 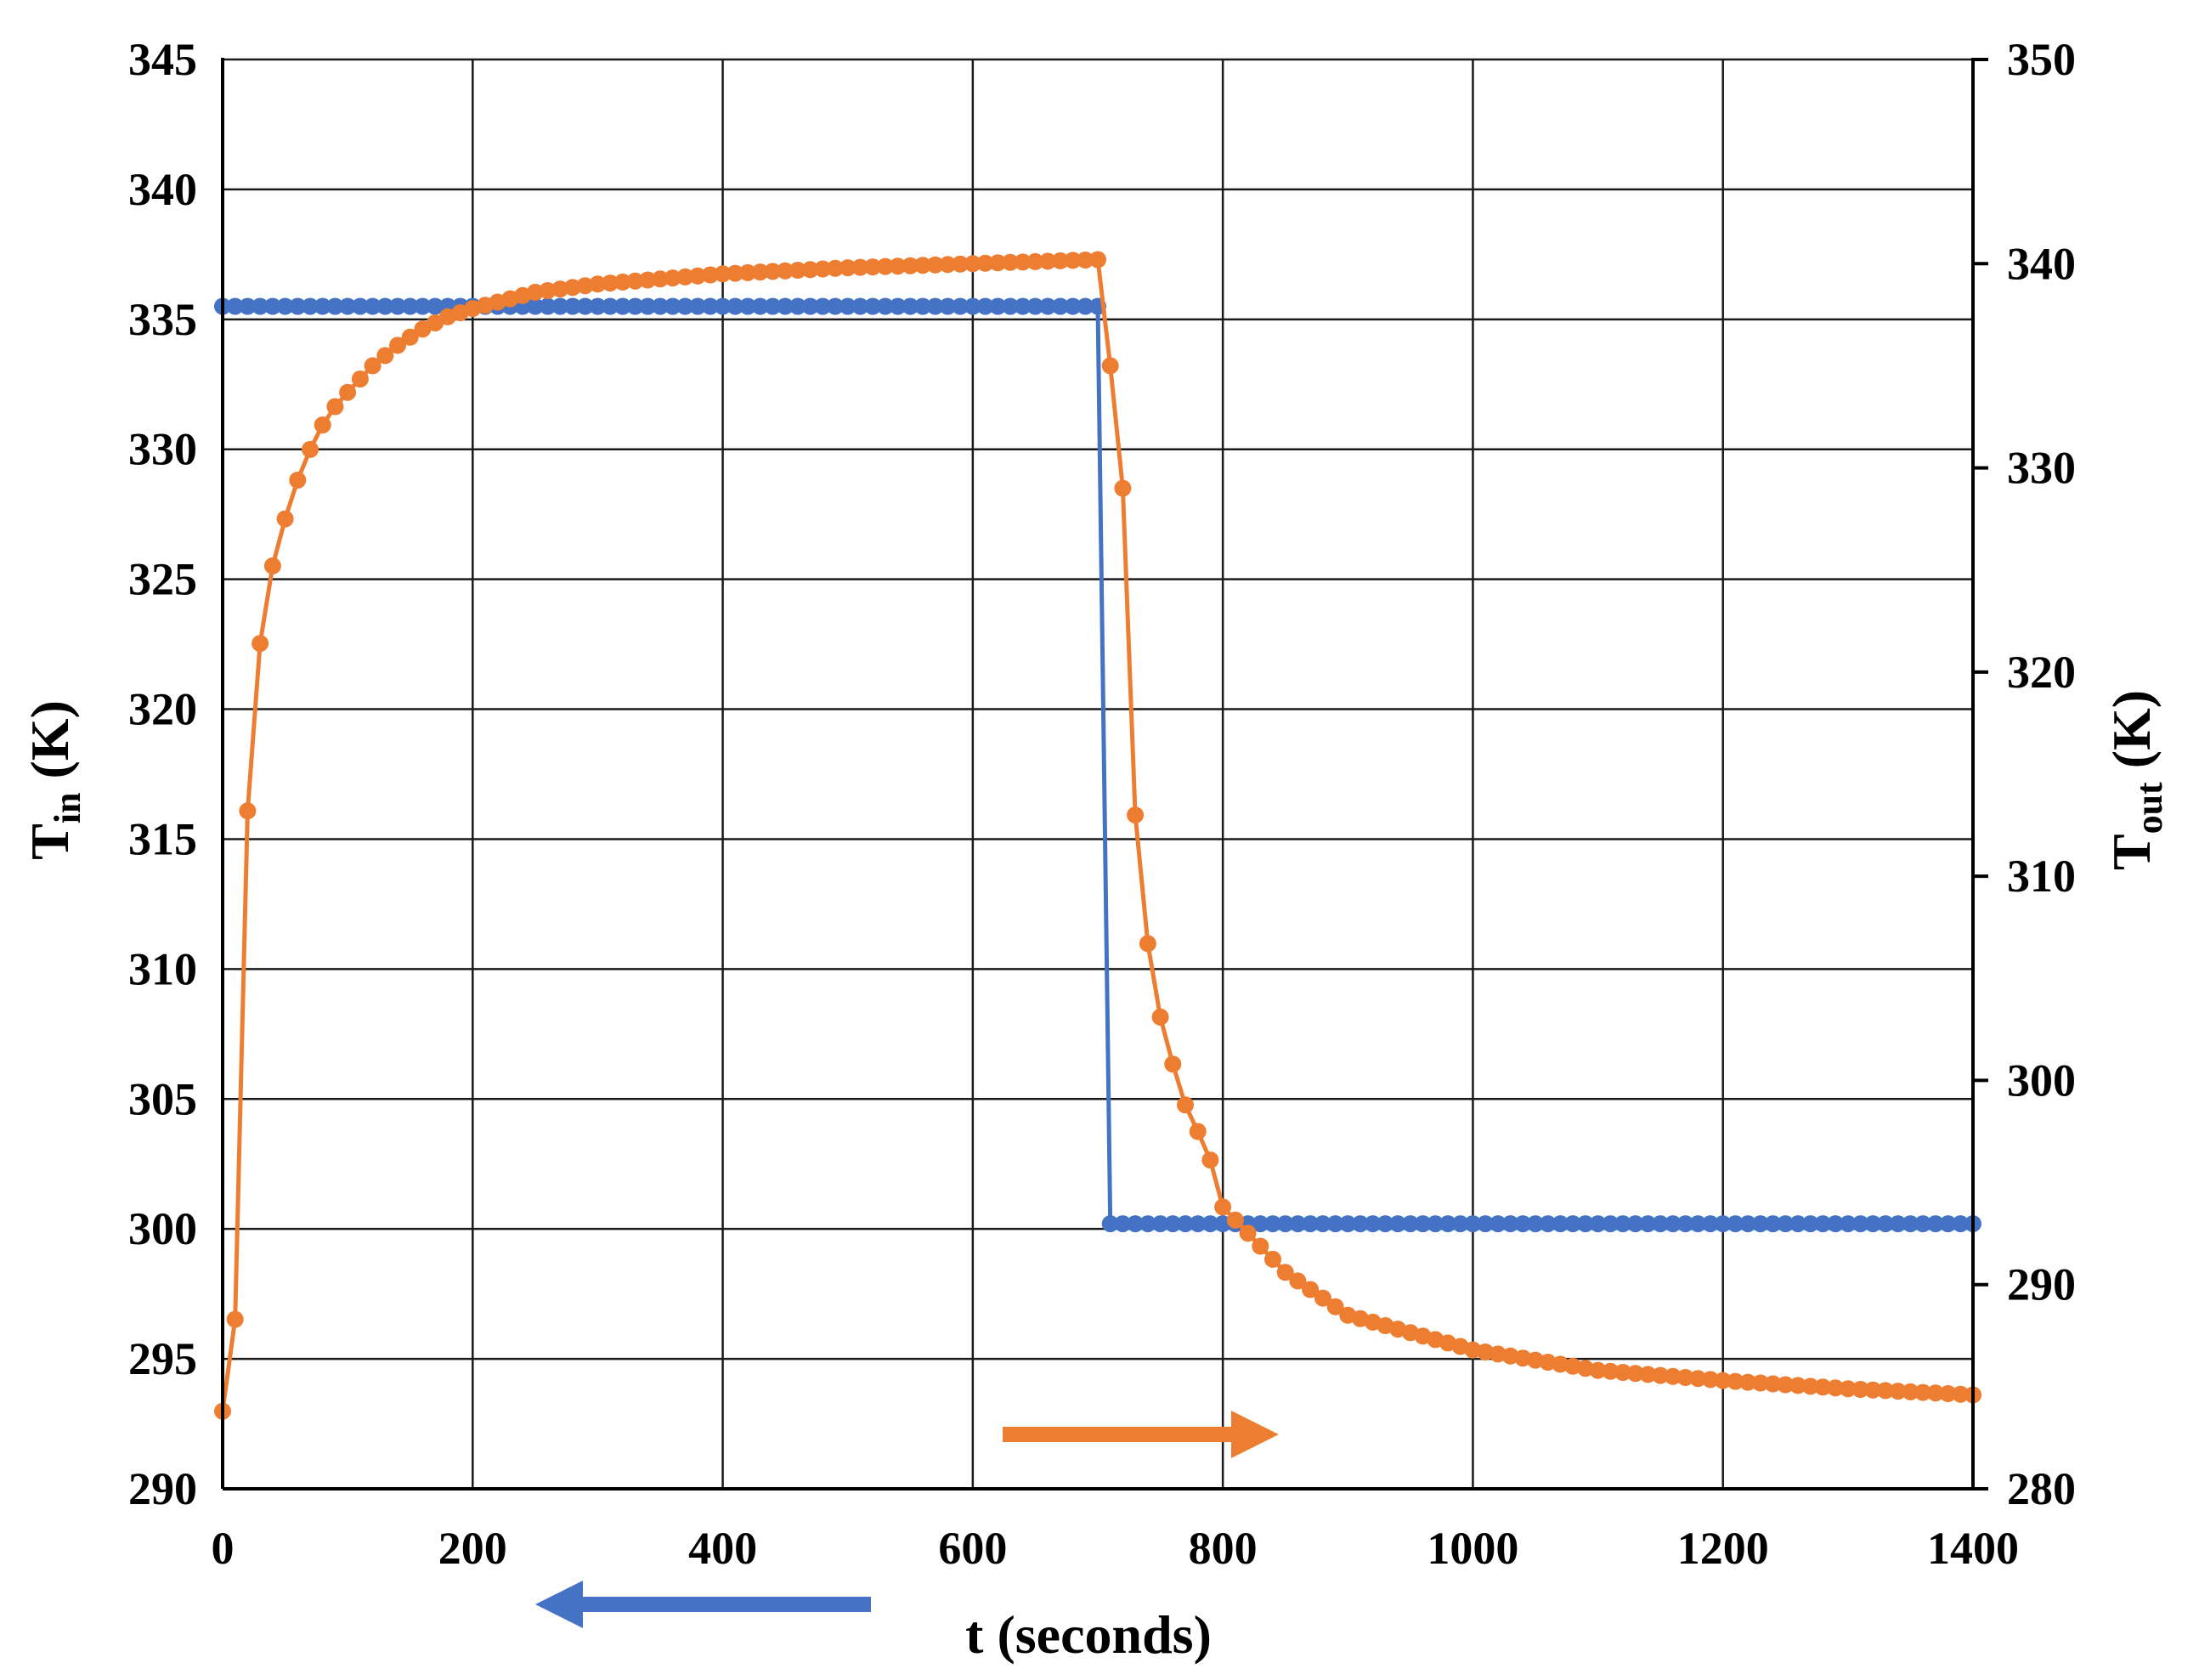 I want to click on y-left-axis-label: Tin (K), so click(x=54, y=780).